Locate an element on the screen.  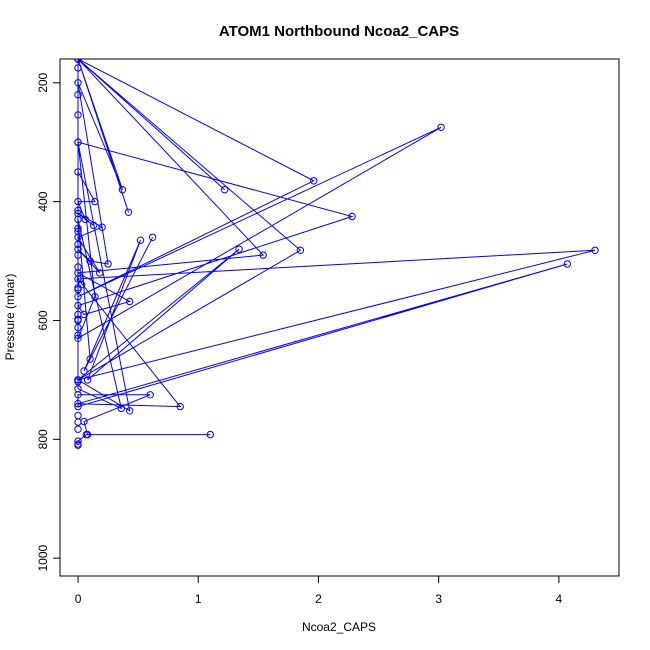
x-tick-label: 0 is located at coordinates (78, 599).